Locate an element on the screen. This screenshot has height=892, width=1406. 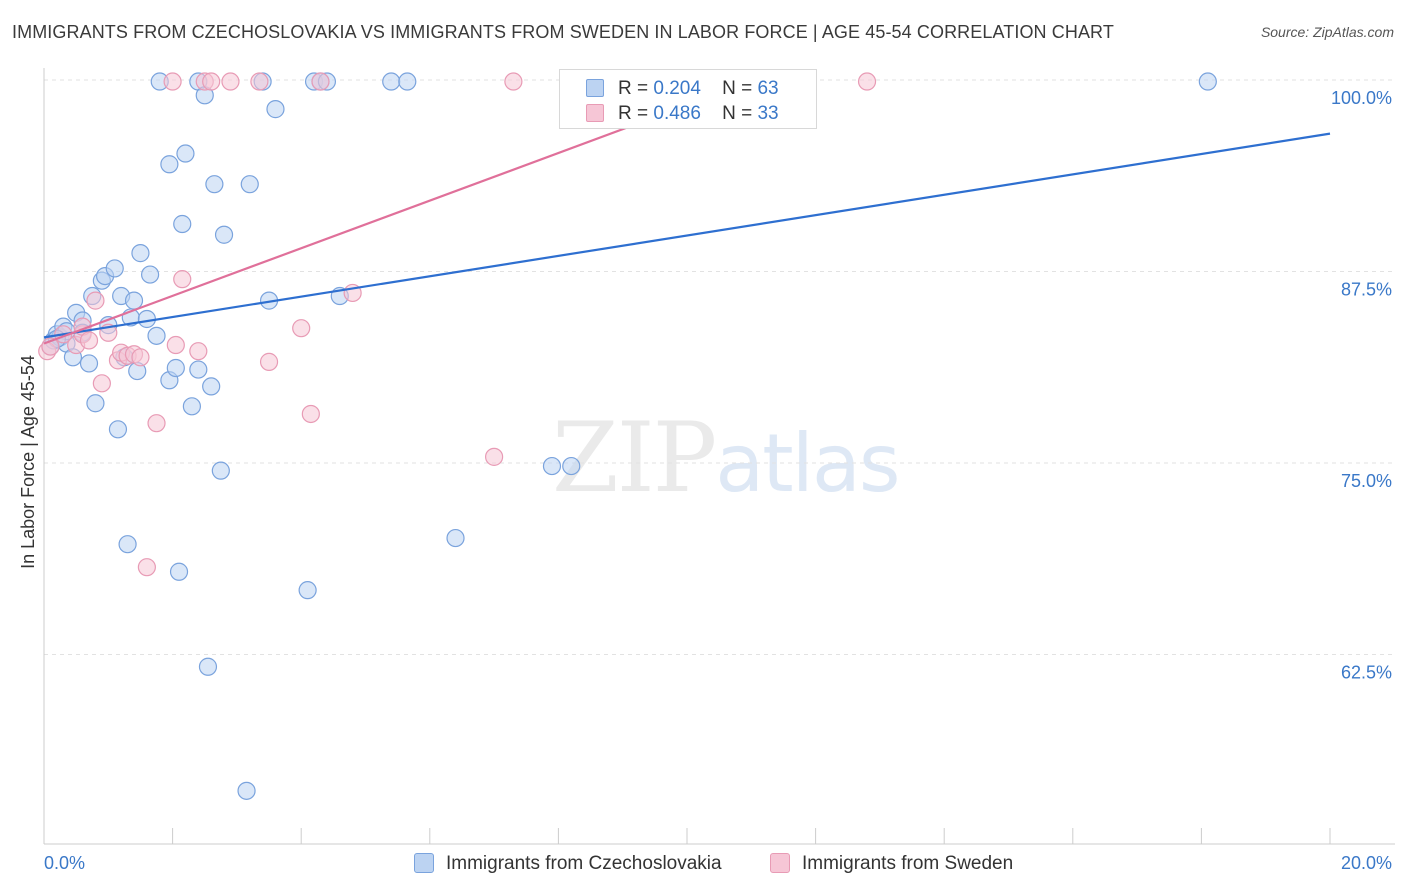
y-tick-label: 62.5% is located at coordinates (1366, 673).